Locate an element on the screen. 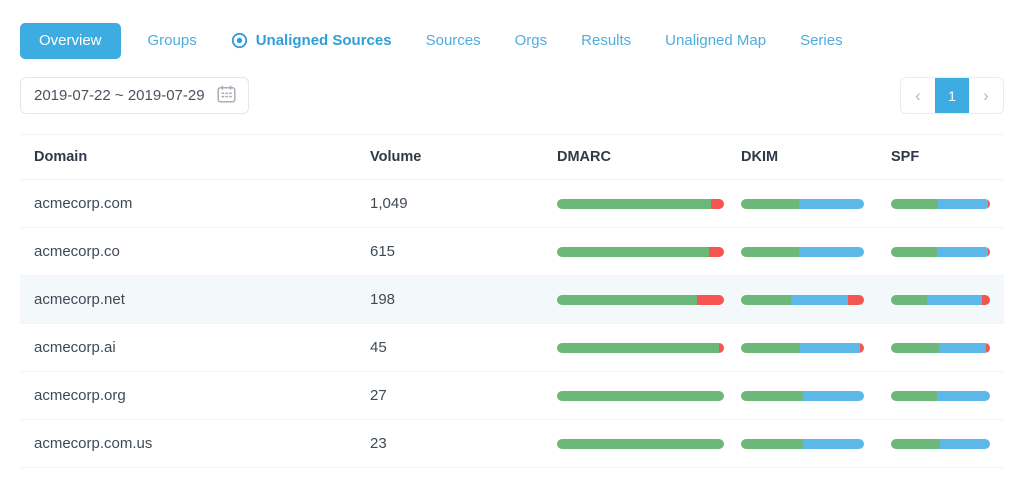  table-header-row: Domain Volume DMARC DKIM SPF is located at coordinates (512, 157).